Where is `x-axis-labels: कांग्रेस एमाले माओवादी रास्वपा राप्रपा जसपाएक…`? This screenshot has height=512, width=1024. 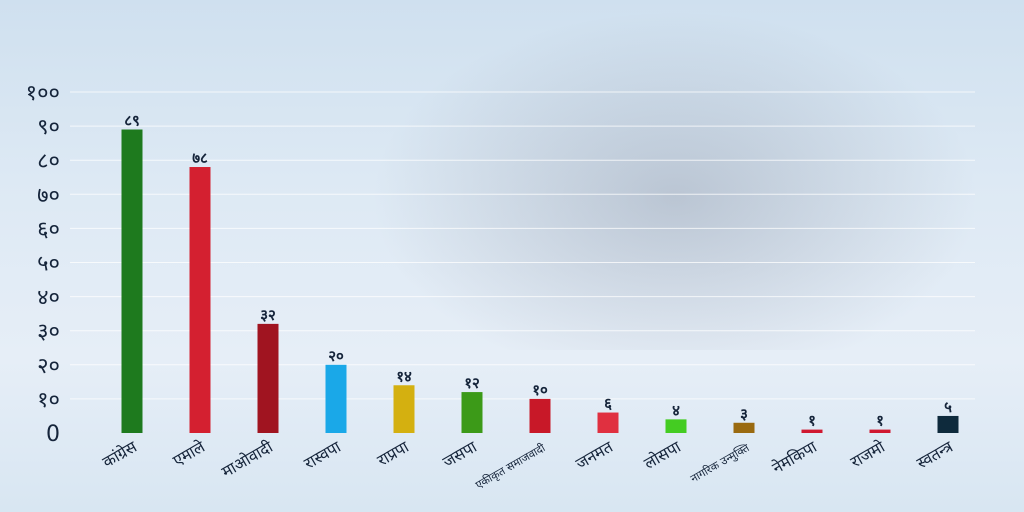 x-axis-labels: कांग्रेस एमाले माओवादी रास्वपा राप्रपा जसपाएक… is located at coordinates (528, 463).